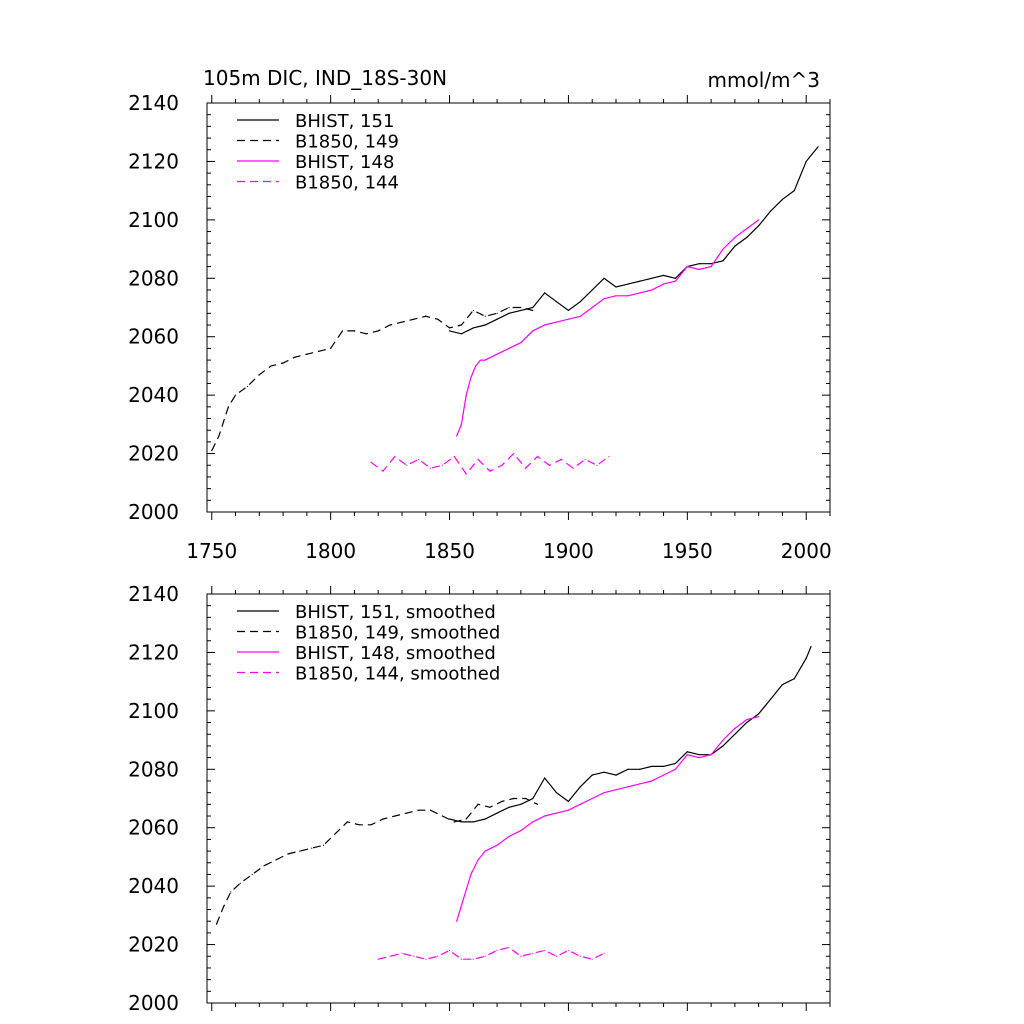 This screenshot has height=1024, width=1024. I want to click on top-x-tick-label: 1800, so click(330, 551).